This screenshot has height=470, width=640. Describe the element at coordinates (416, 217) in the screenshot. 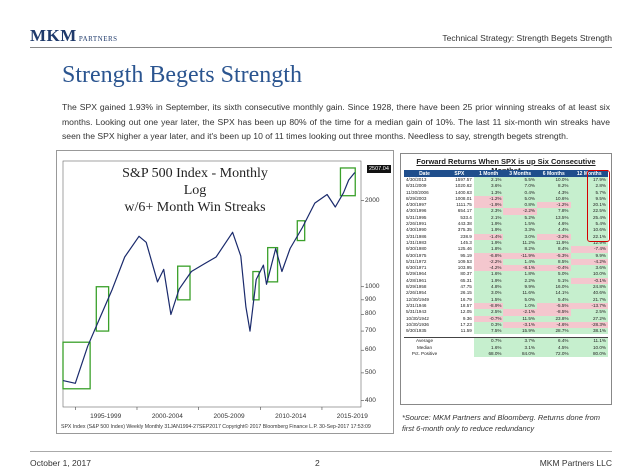

I see `date-cell: 5/31/1995` at that location.